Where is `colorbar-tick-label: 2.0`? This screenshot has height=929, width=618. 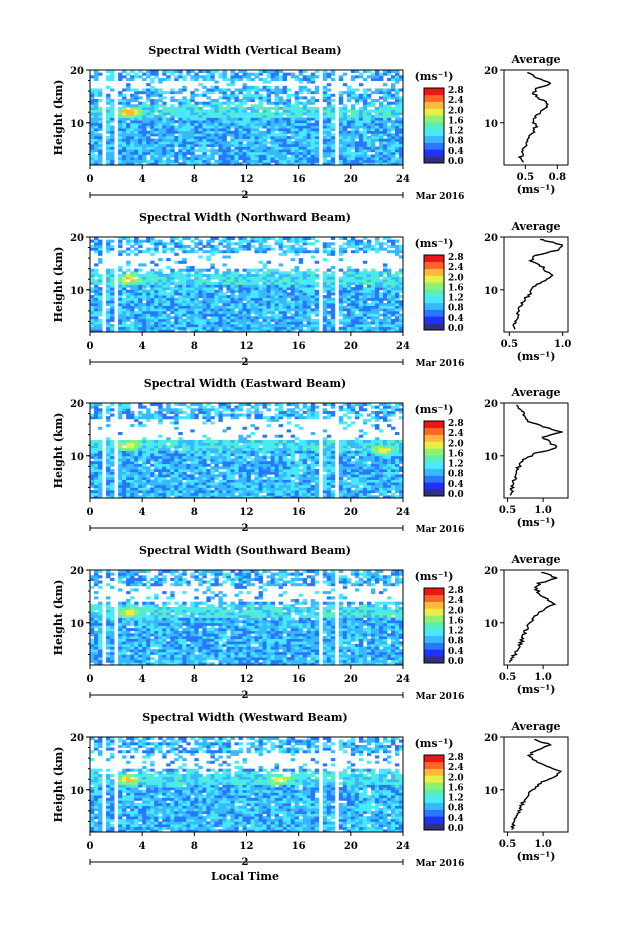 colorbar-tick-label: 2.0 is located at coordinates (456, 111).